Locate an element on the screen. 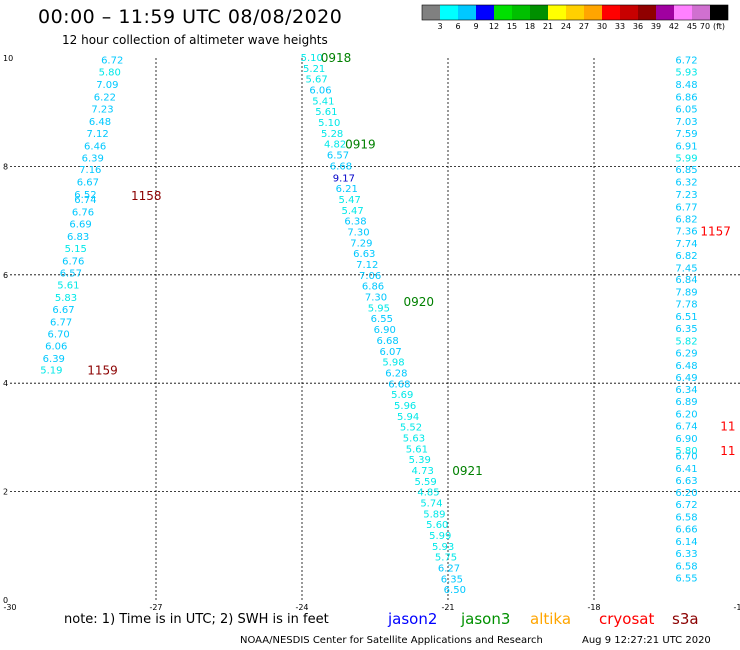 The height and width of the screenshot is (650, 740). colorbar-label: 42 is located at coordinates (674, 26).